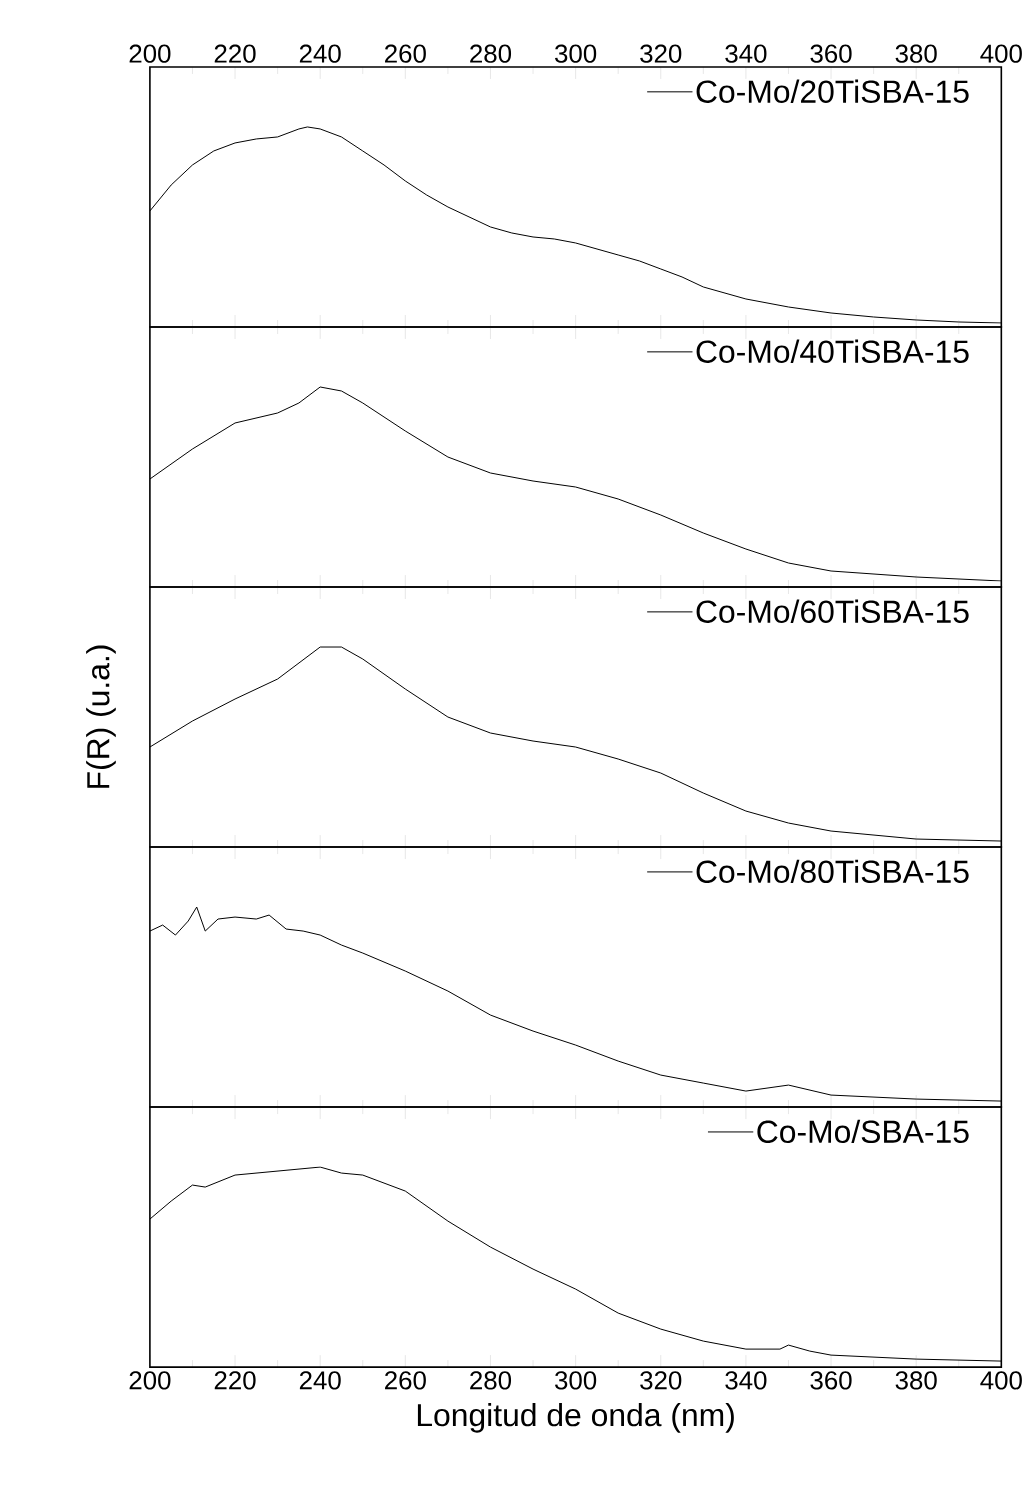 Image resolution: width=1036 pixels, height=1490 pixels. What do you see at coordinates (575, 1417) in the screenshot?
I see `x-axis-title: Longitud de onda (nm)` at bounding box center [575, 1417].